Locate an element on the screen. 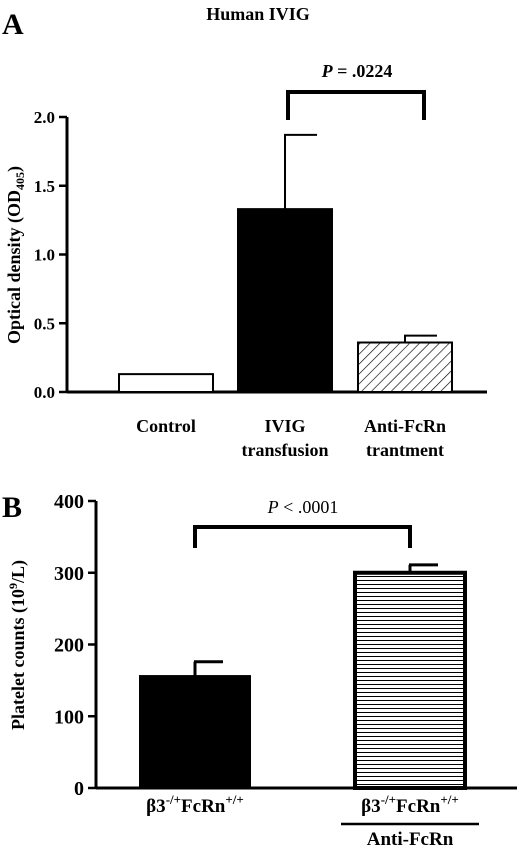 This screenshot has width=520, height=852. panel-a-y-tick-label: 0.0 is located at coordinates (44, 392).